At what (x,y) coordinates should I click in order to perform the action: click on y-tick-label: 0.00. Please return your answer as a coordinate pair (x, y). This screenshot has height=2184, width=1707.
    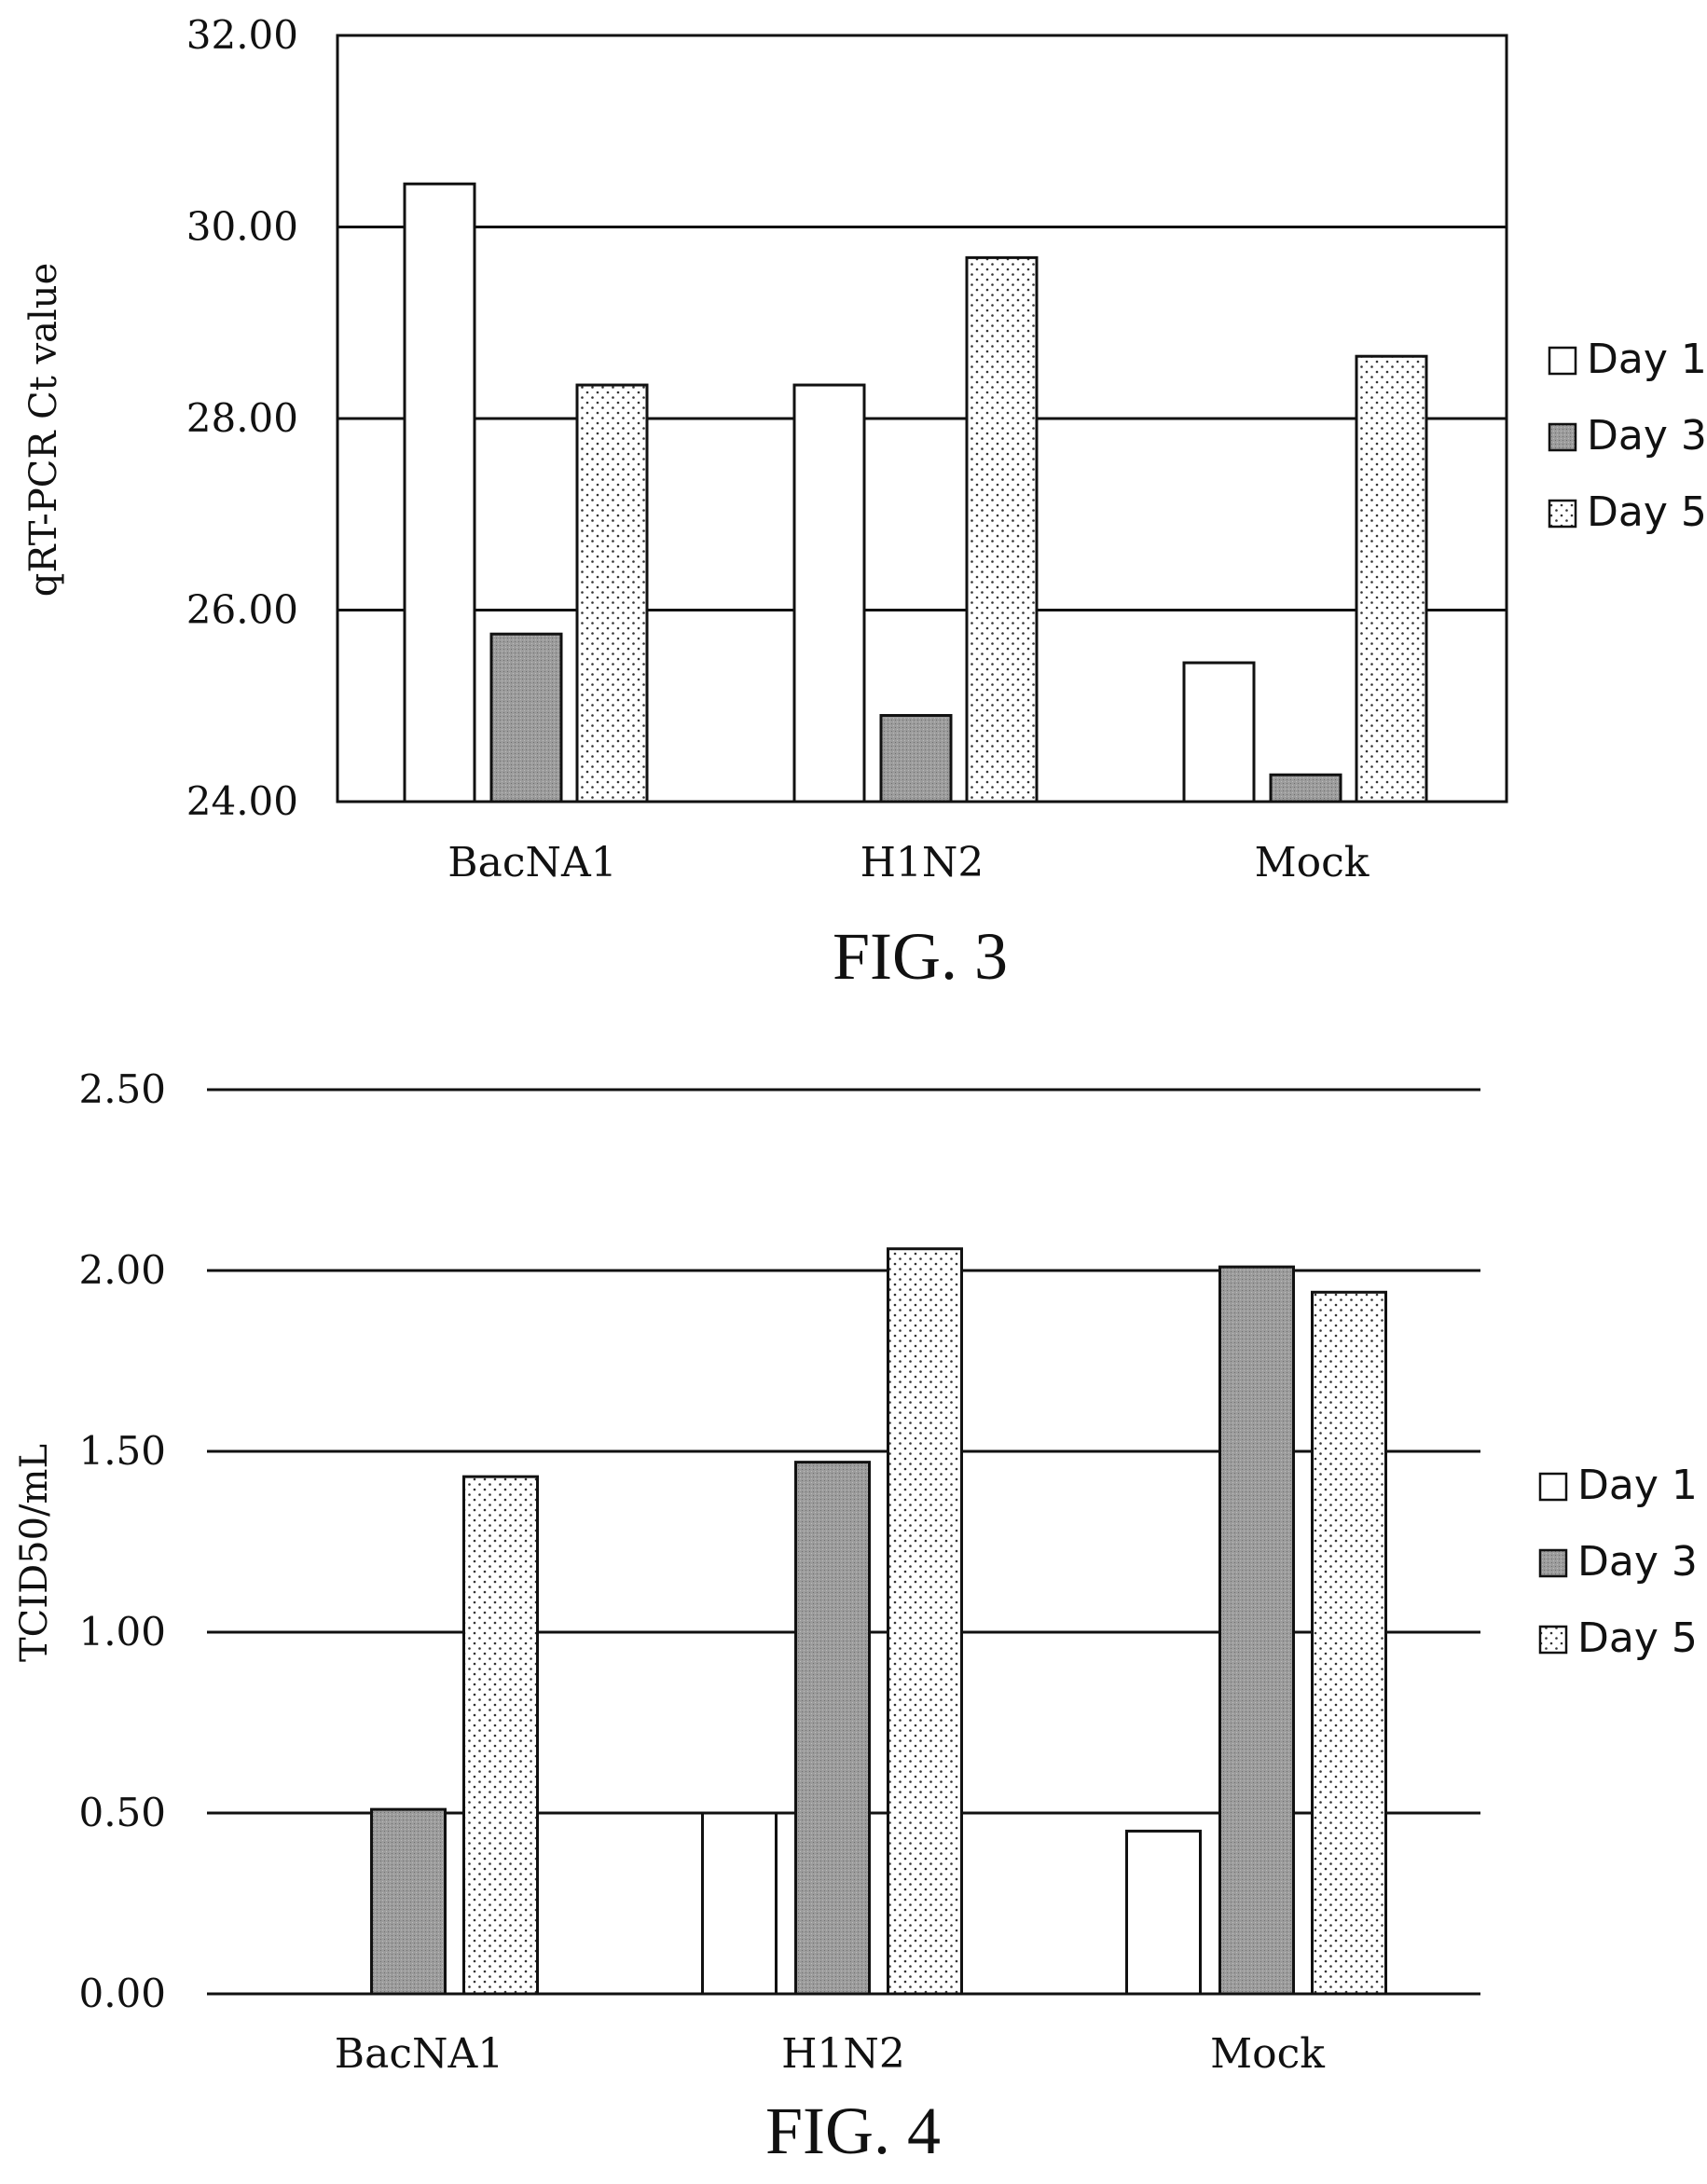
    Looking at the image, I should click on (122, 1993).